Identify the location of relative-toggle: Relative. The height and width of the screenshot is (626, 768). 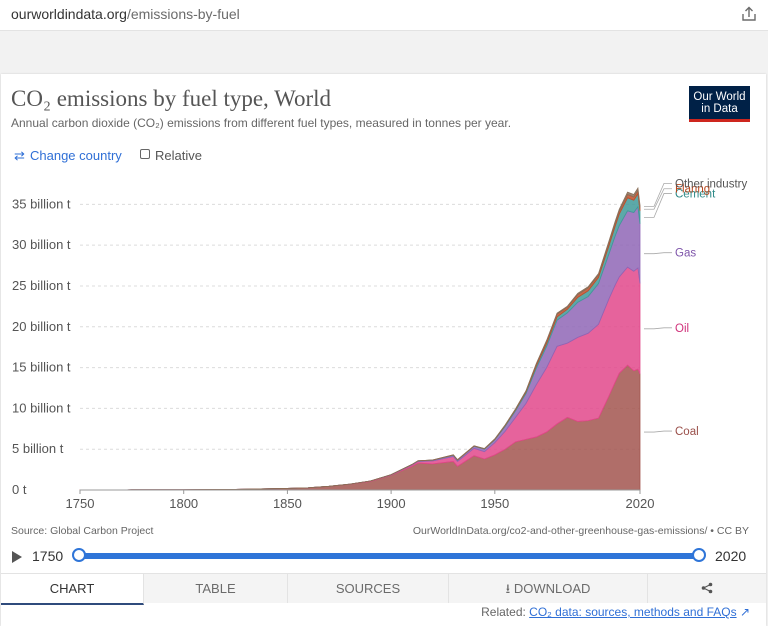
(171, 155).